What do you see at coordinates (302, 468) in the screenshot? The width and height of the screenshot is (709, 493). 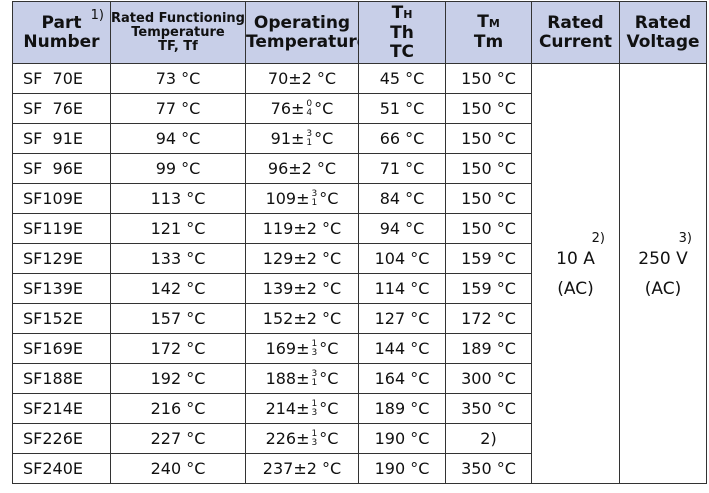 I see `operating-temp: 237±2 °C` at bounding box center [302, 468].